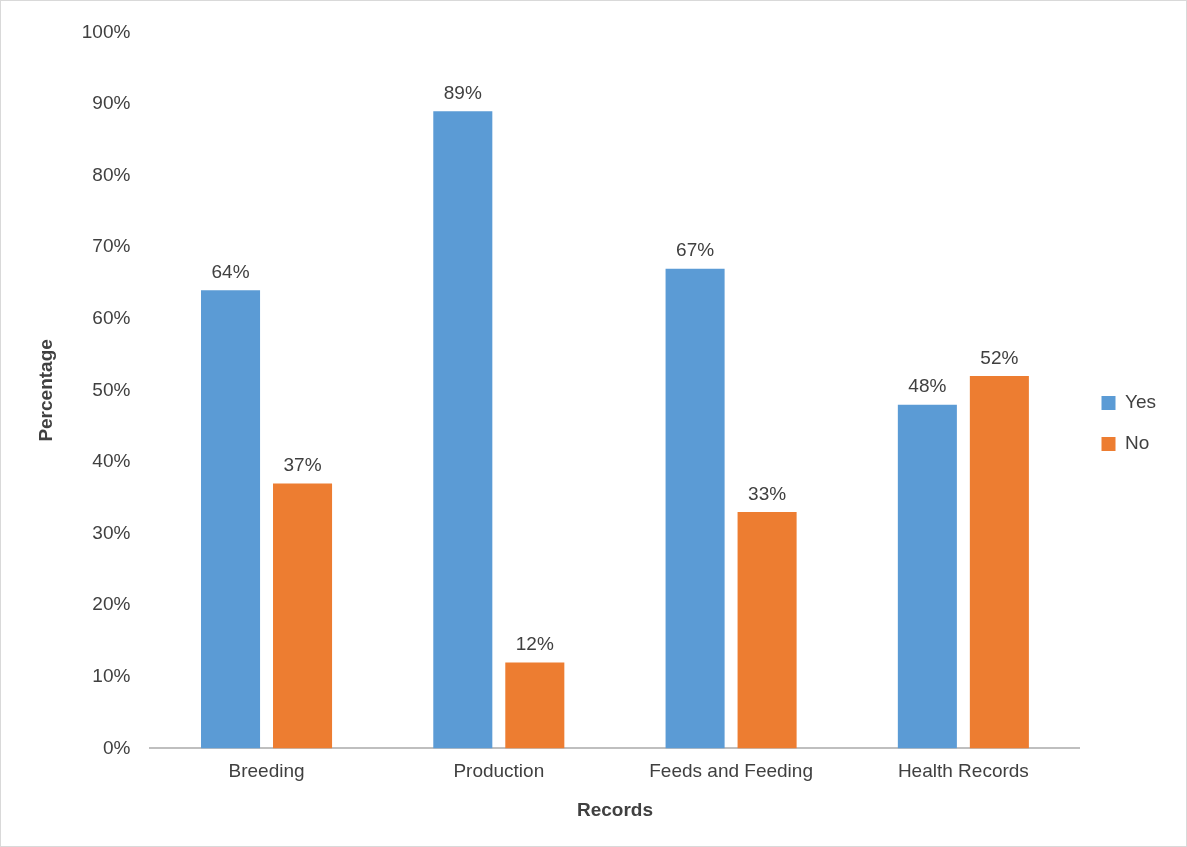 The width and height of the screenshot is (1187, 847). What do you see at coordinates (111, 532) in the screenshot?
I see `y-tick-label: 30%` at bounding box center [111, 532].